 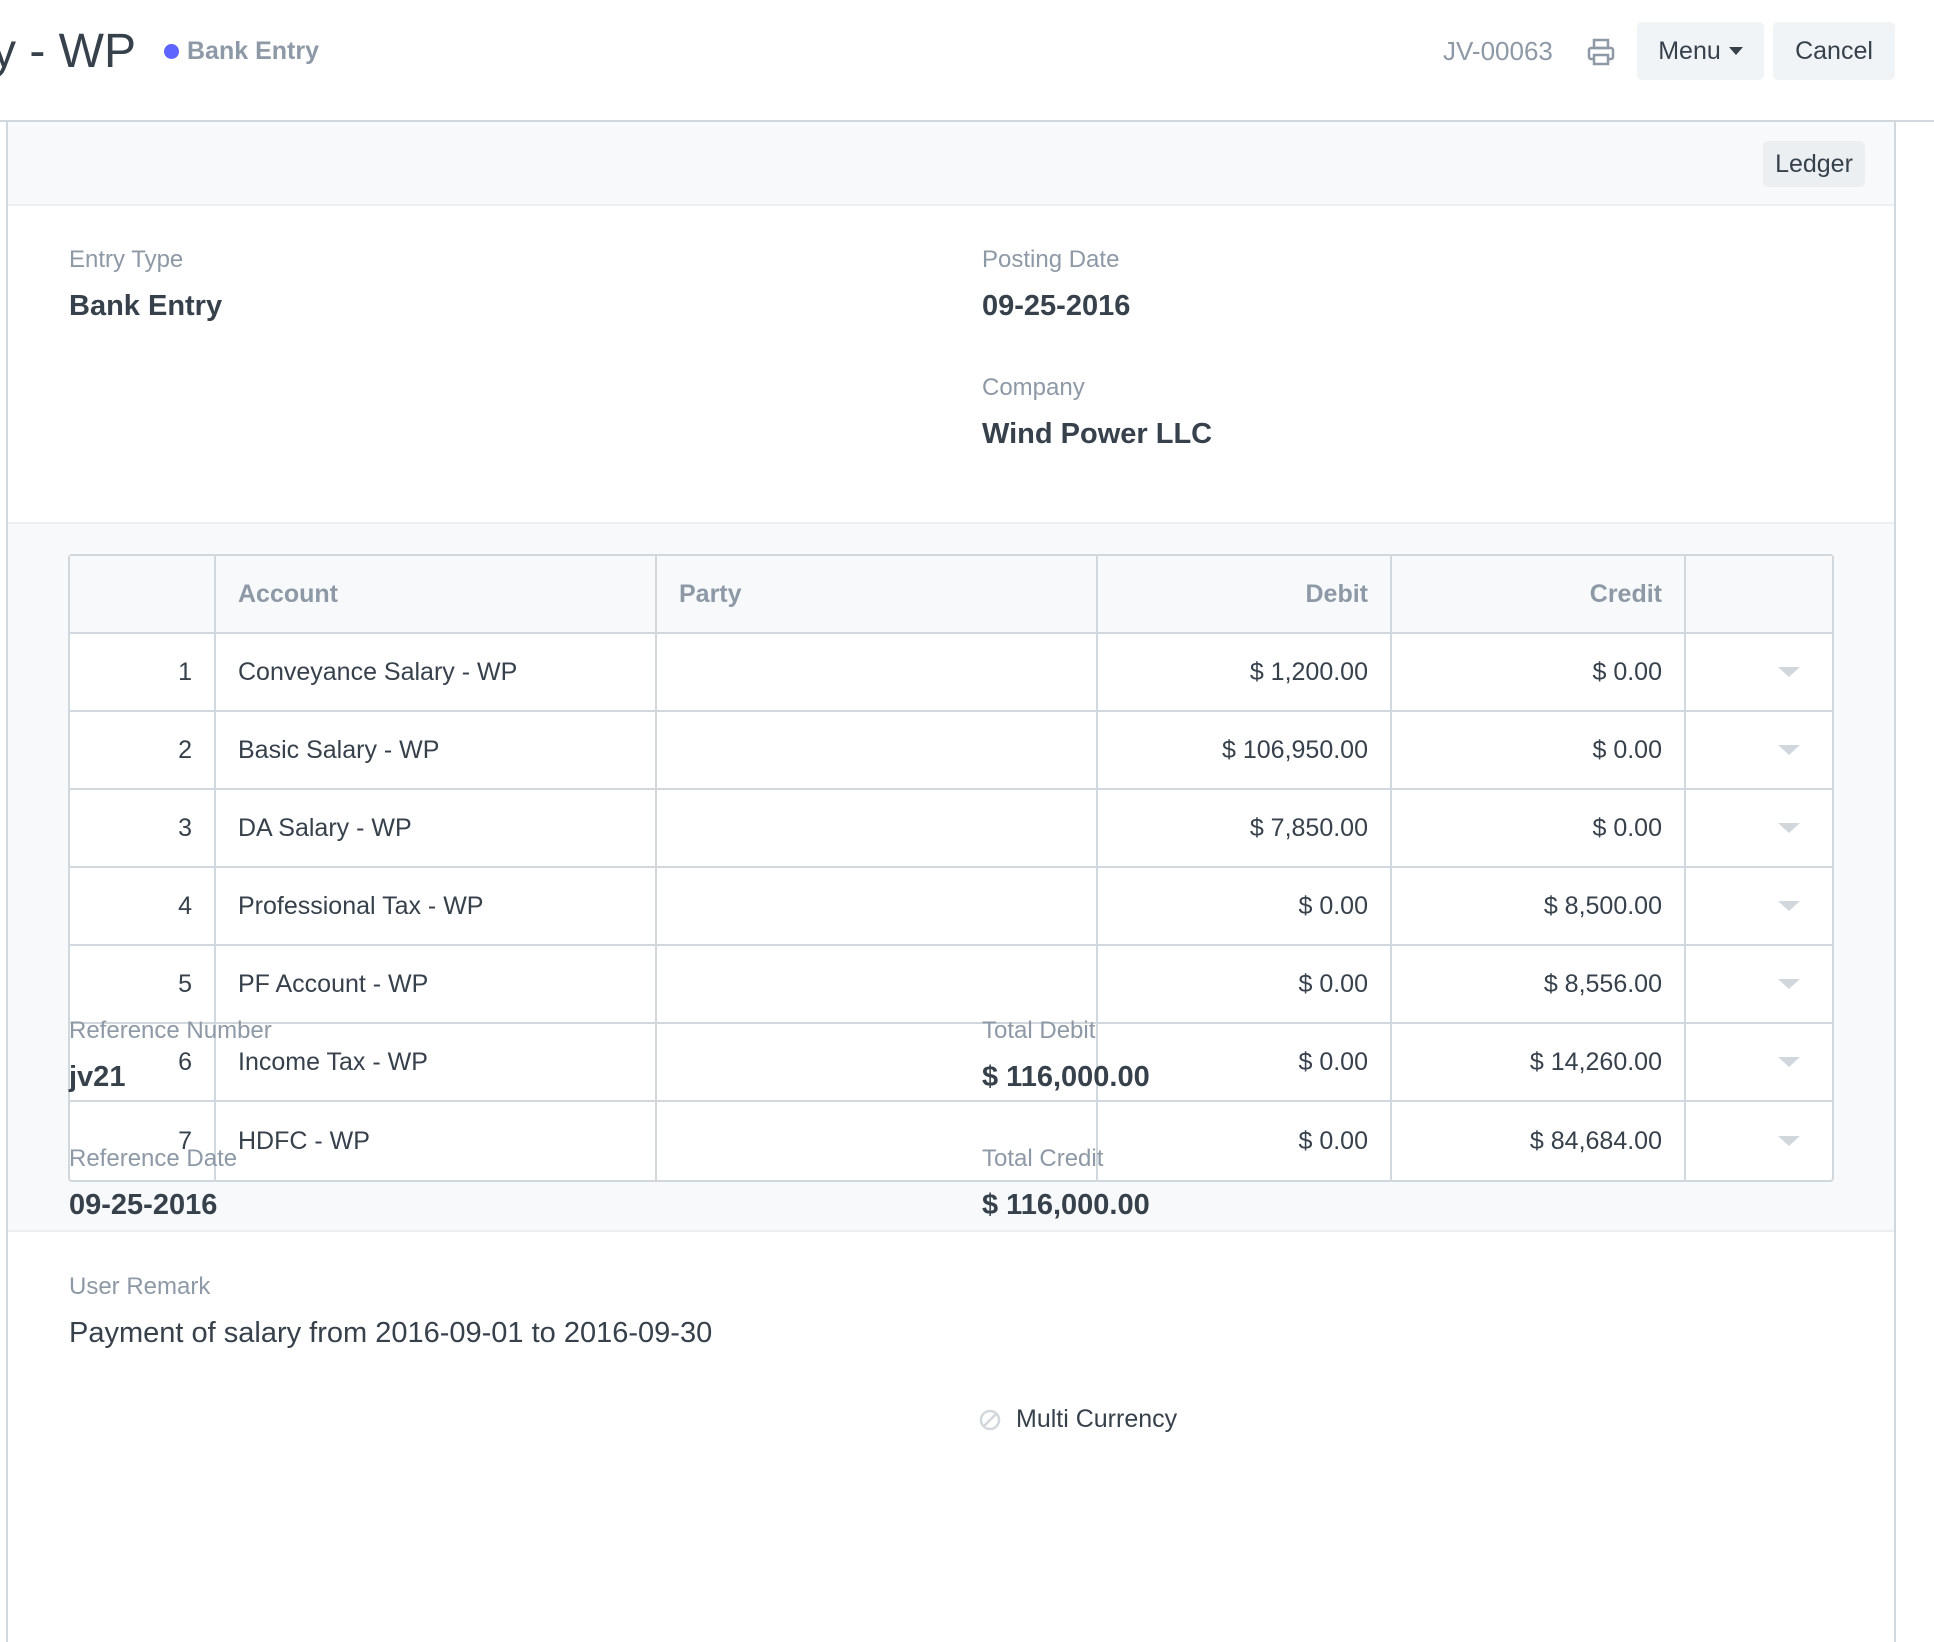 What do you see at coordinates (1033, 387) in the screenshot?
I see `company-label: Company` at bounding box center [1033, 387].